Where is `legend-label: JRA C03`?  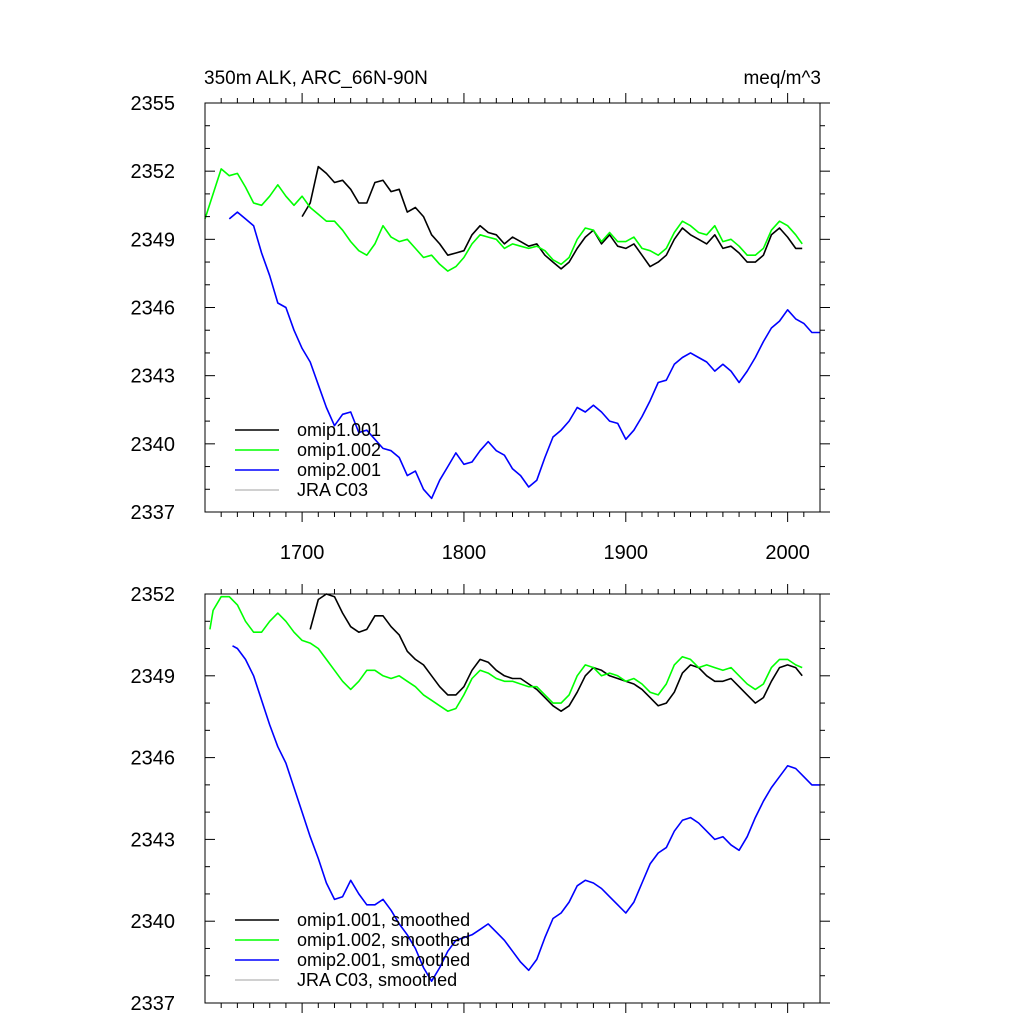
legend-label: JRA C03 is located at coordinates (332, 490).